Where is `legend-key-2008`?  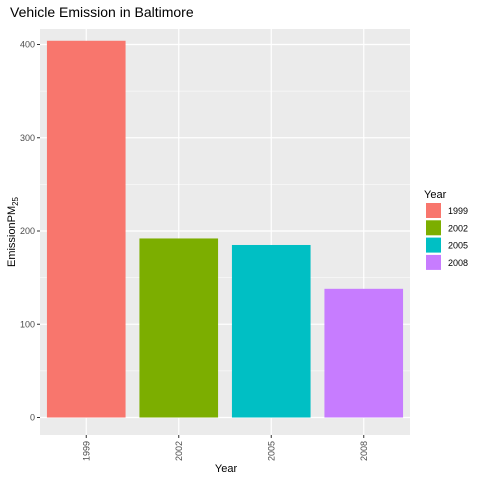 legend-key-2008 is located at coordinates (433, 262).